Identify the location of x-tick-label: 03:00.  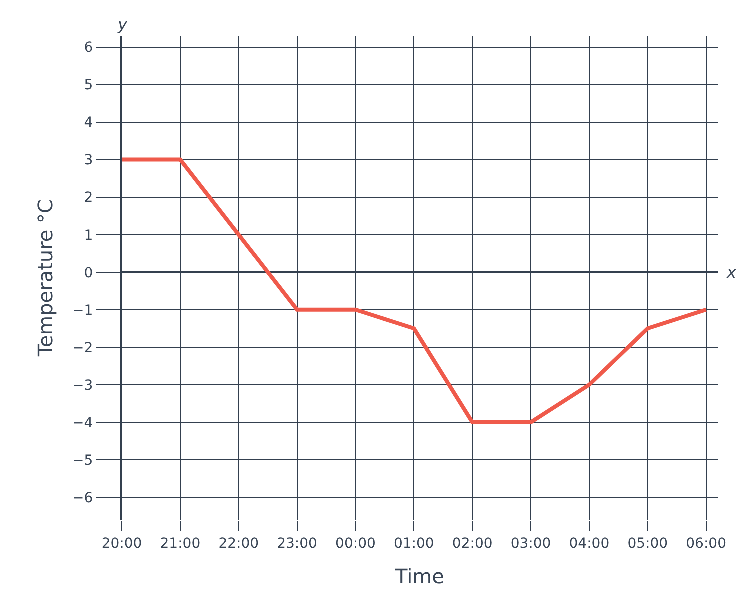
(531, 544).